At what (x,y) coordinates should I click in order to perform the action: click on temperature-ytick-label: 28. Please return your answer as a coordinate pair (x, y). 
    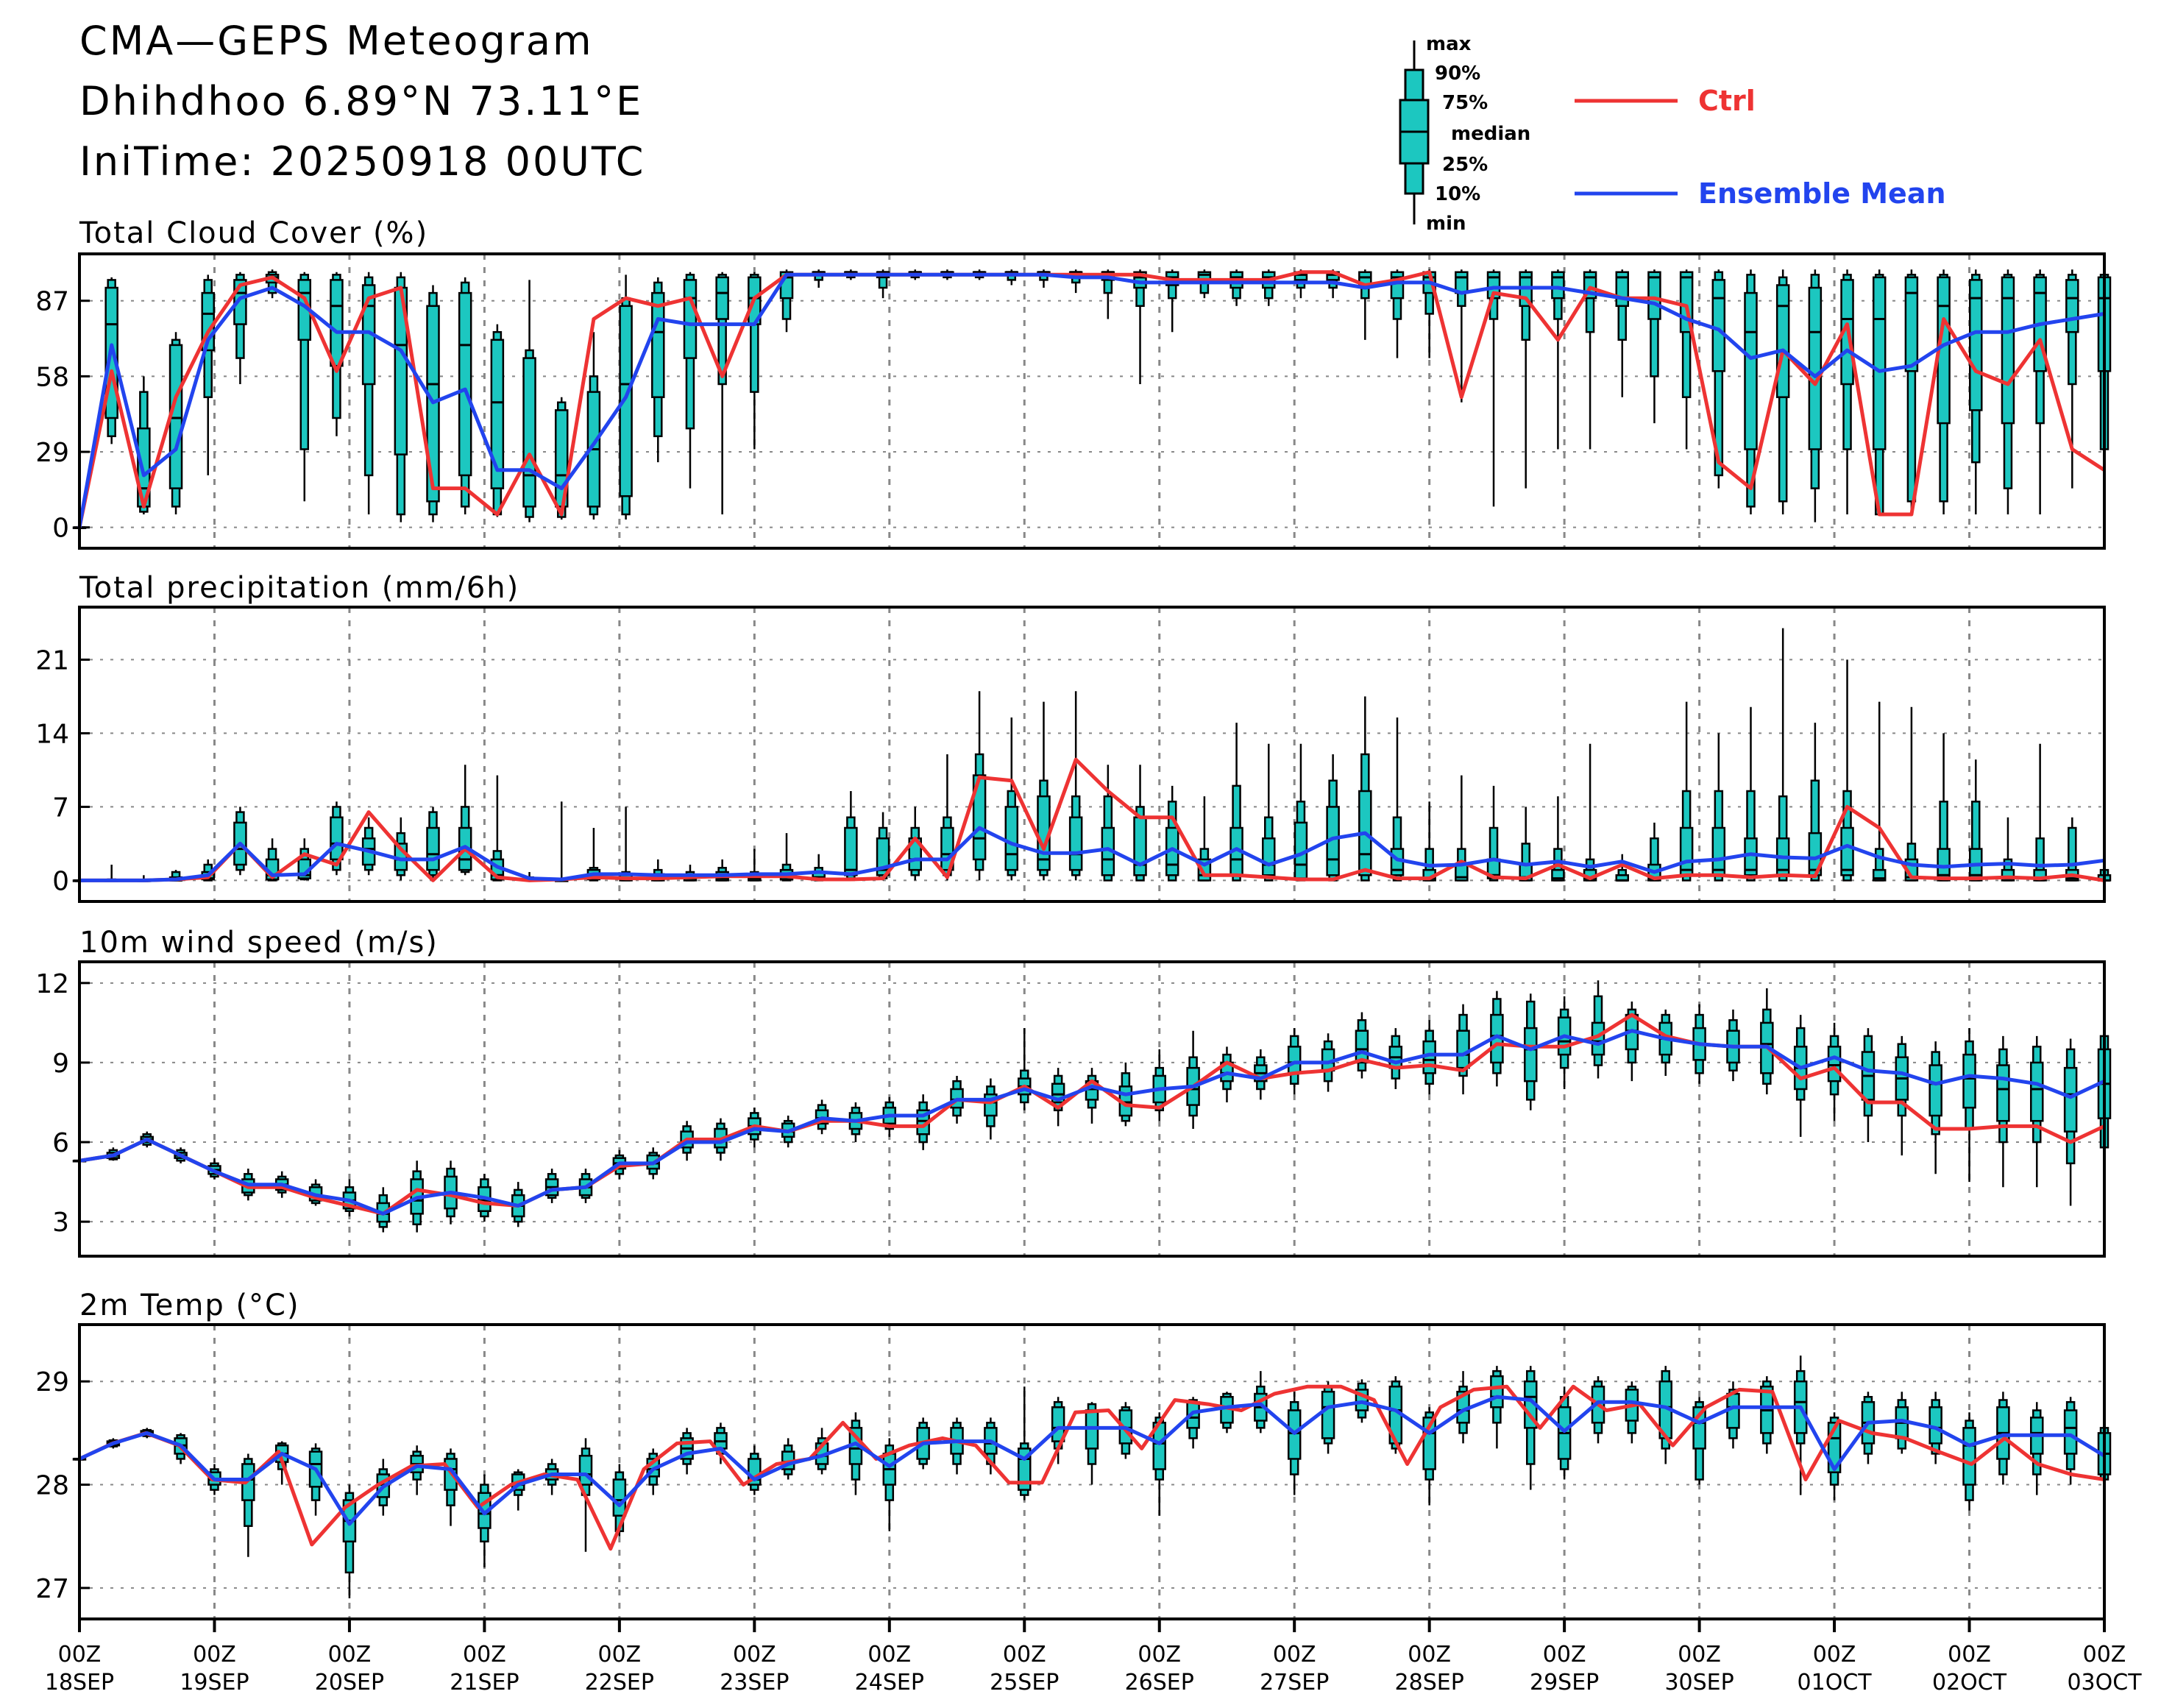
    Looking at the image, I should click on (52, 1486).